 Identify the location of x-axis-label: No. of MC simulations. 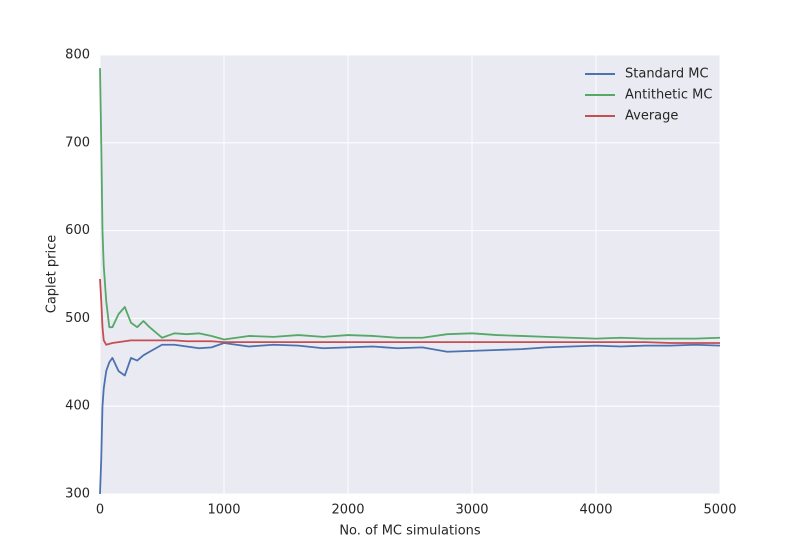
(410, 531).